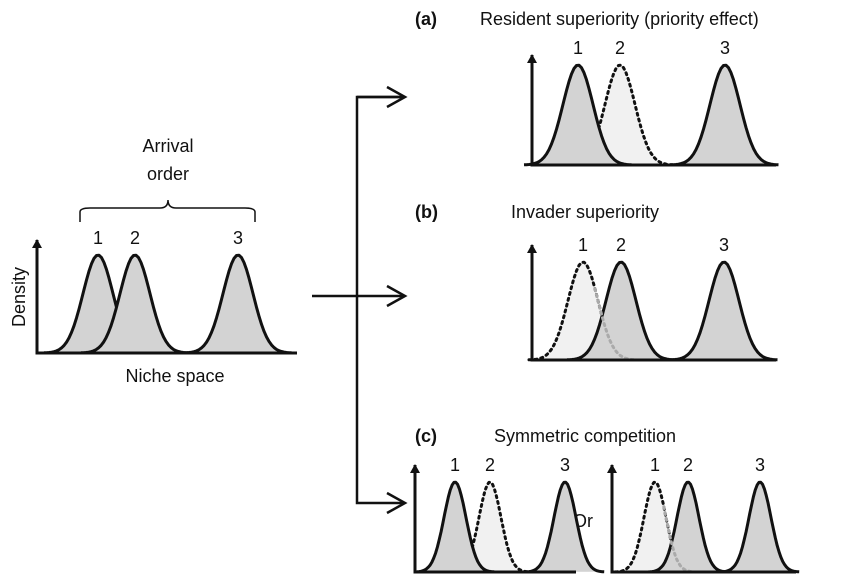  What do you see at coordinates (19, 297) in the screenshot?
I see `y-axis-label: Density` at bounding box center [19, 297].